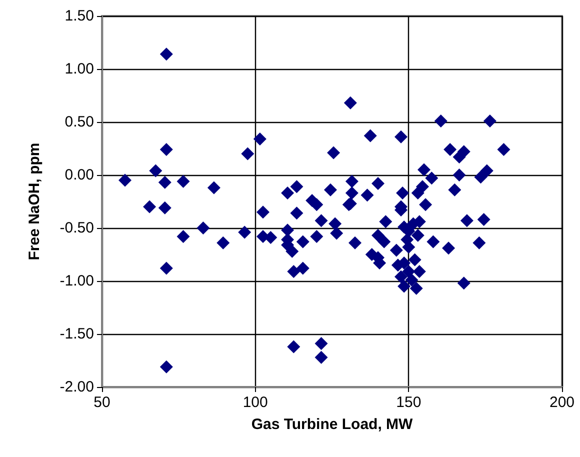 This screenshot has width=580, height=457. I want to click on y-tick-label: 0.50, so click(79, 122).